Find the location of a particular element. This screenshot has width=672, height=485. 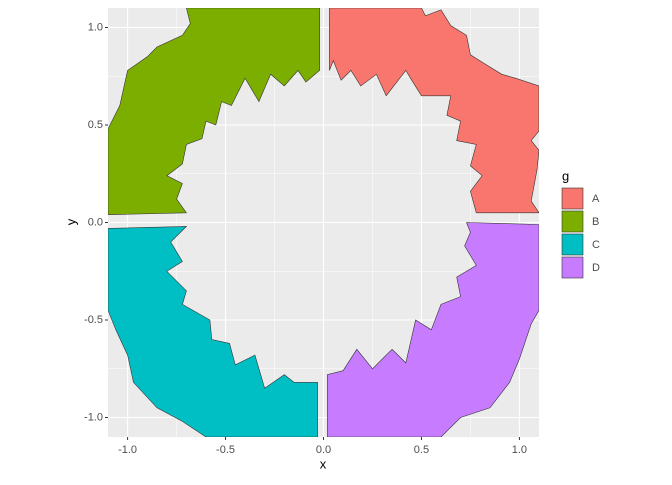

y-tick-label: 0.5 is located at coordinates (95, 125).